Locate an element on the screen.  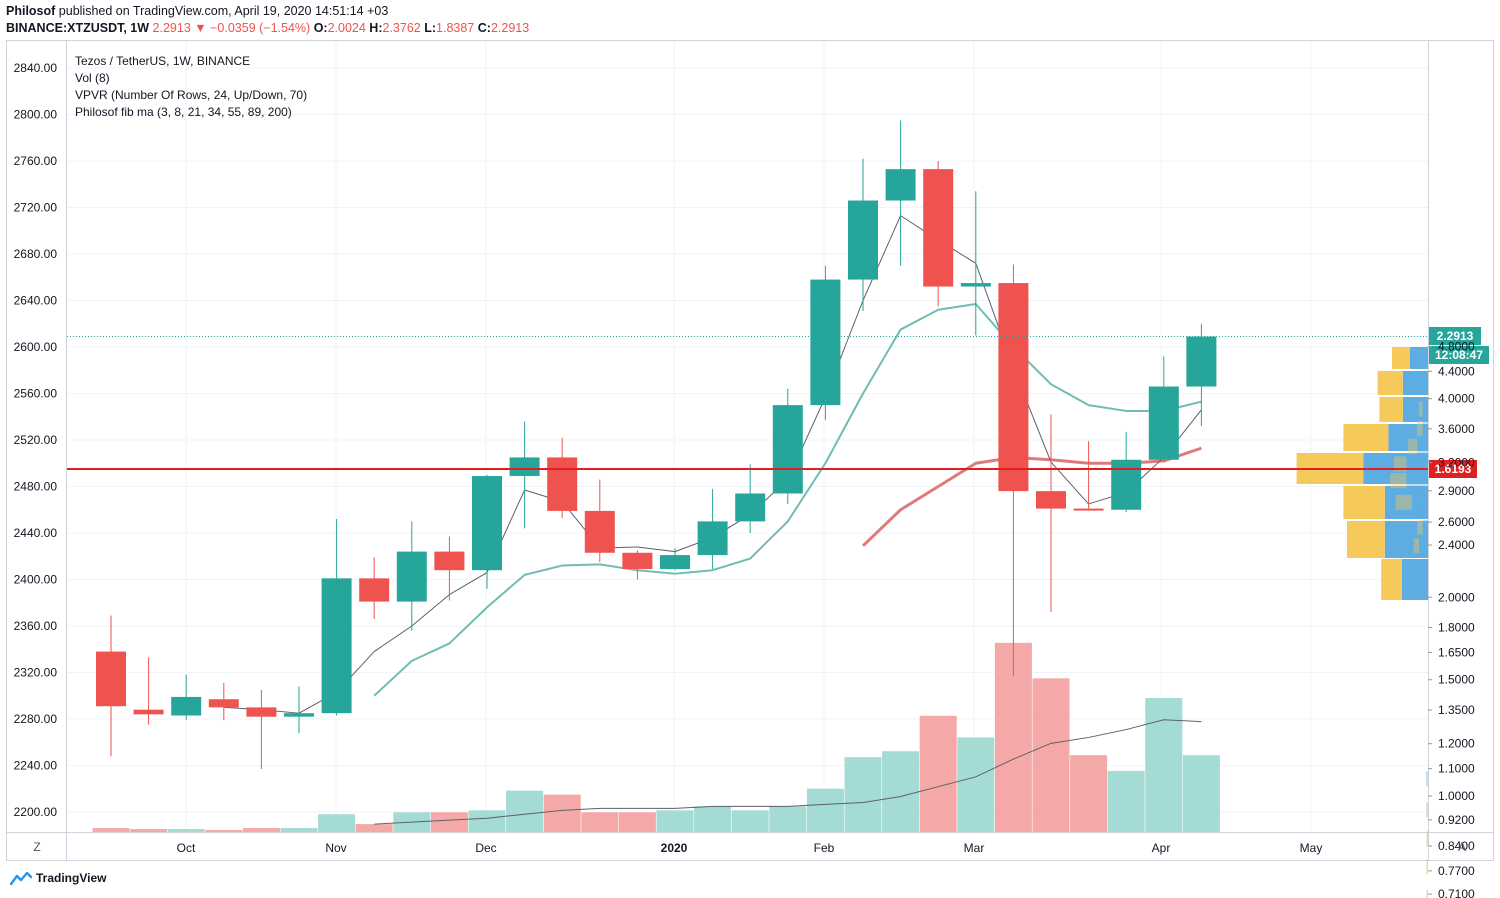
x-axis-label: Feb is located at coordinates (824, 848).